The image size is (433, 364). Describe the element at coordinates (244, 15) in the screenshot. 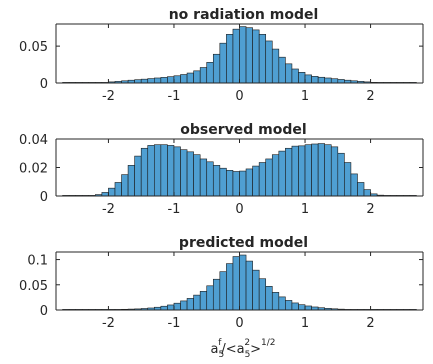

I see `panel-title: no radiation model` at that location.